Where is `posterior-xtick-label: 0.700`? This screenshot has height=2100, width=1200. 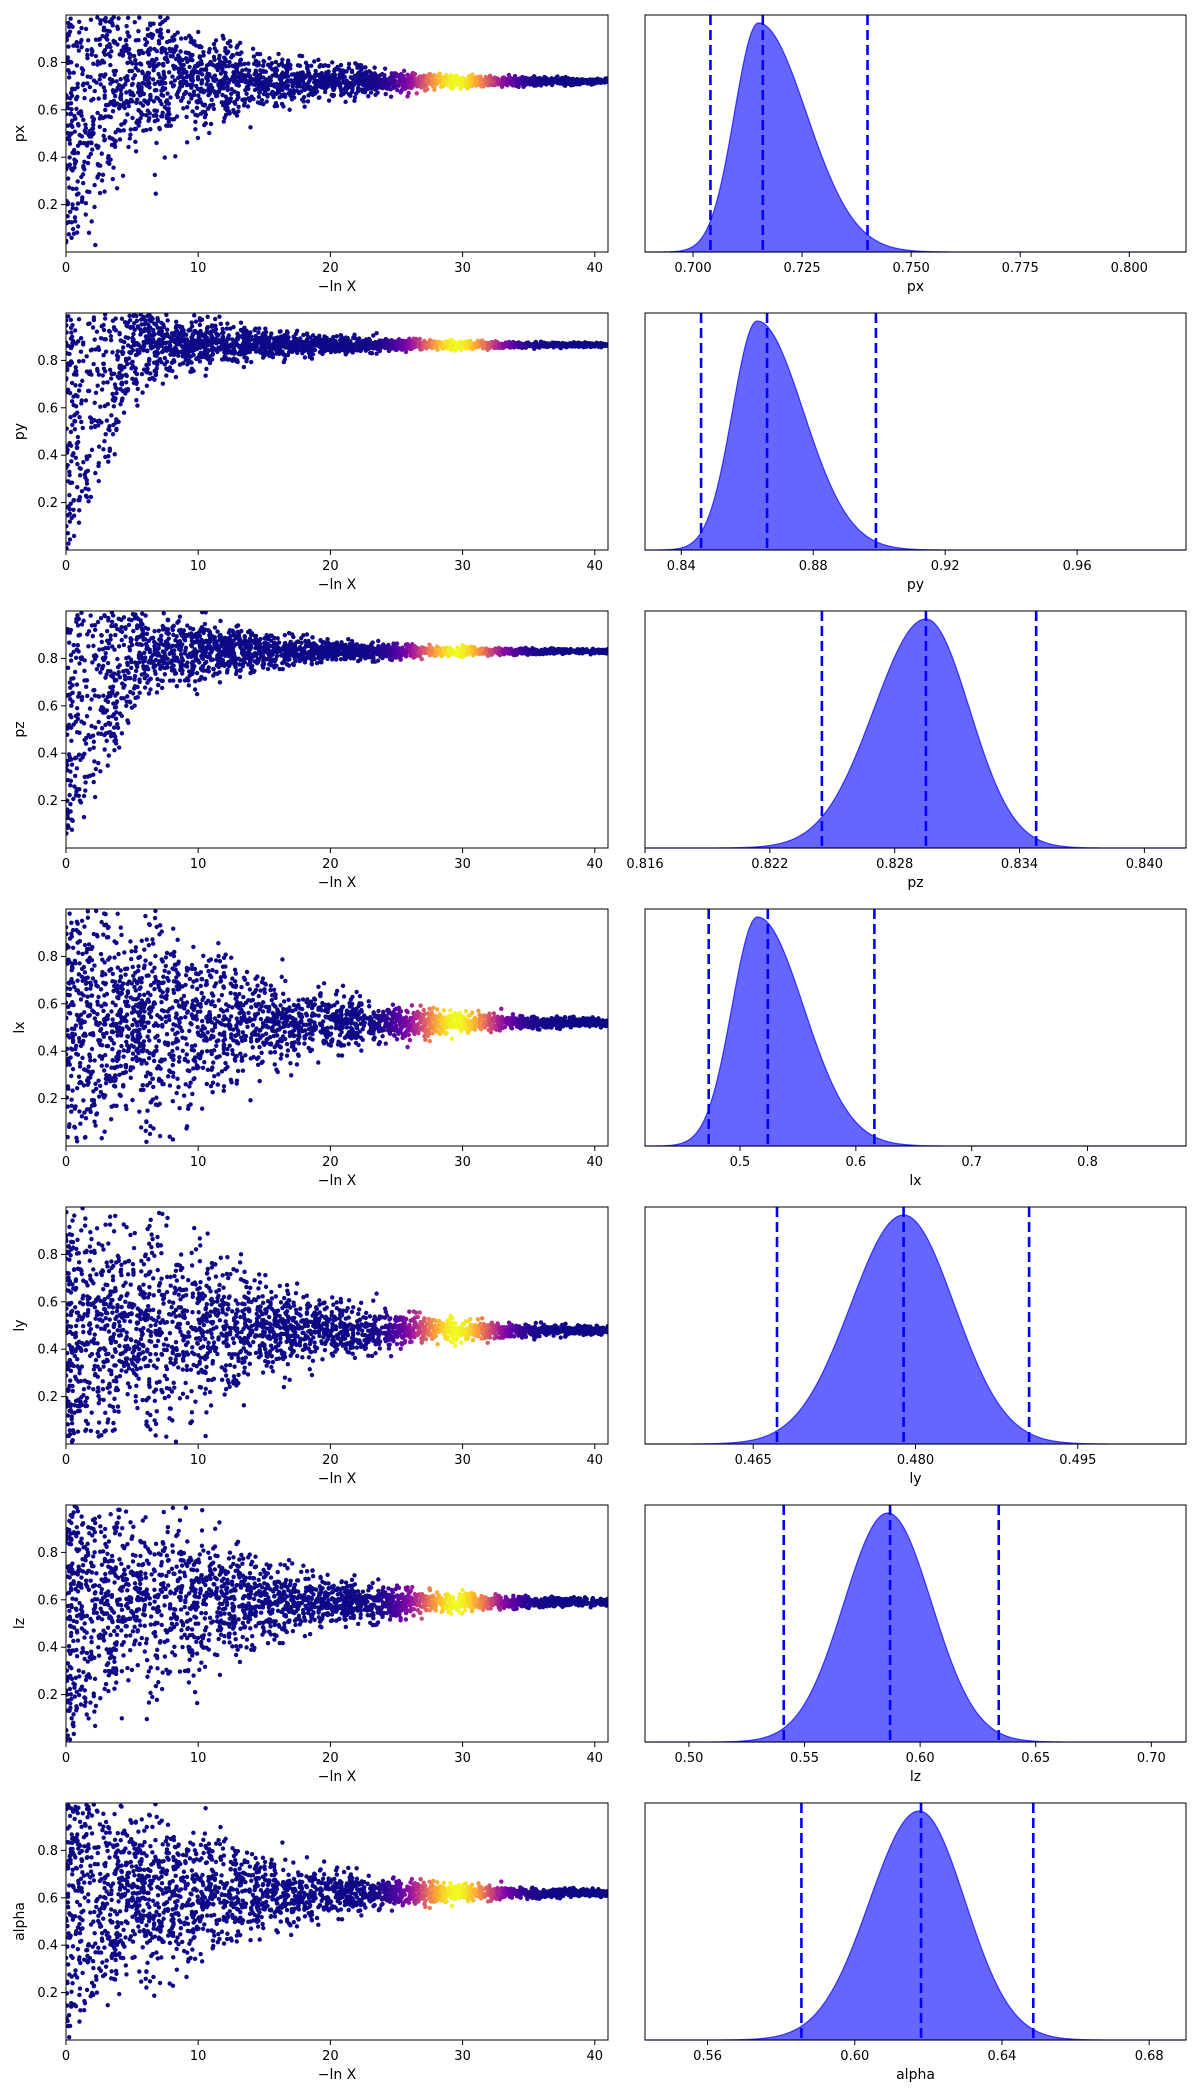 posterior-xtick-label: 0.700 is located at coordinates (692, 268).